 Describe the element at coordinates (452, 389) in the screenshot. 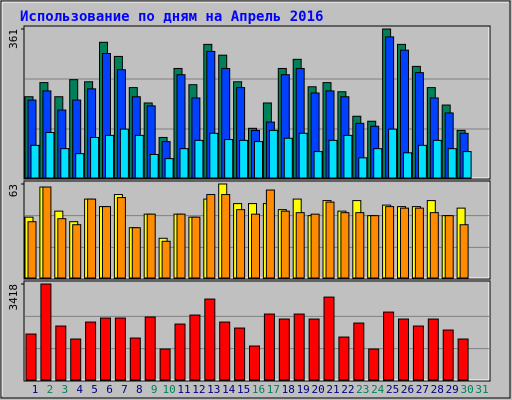

I see `x-tick-label: 29` at that location.